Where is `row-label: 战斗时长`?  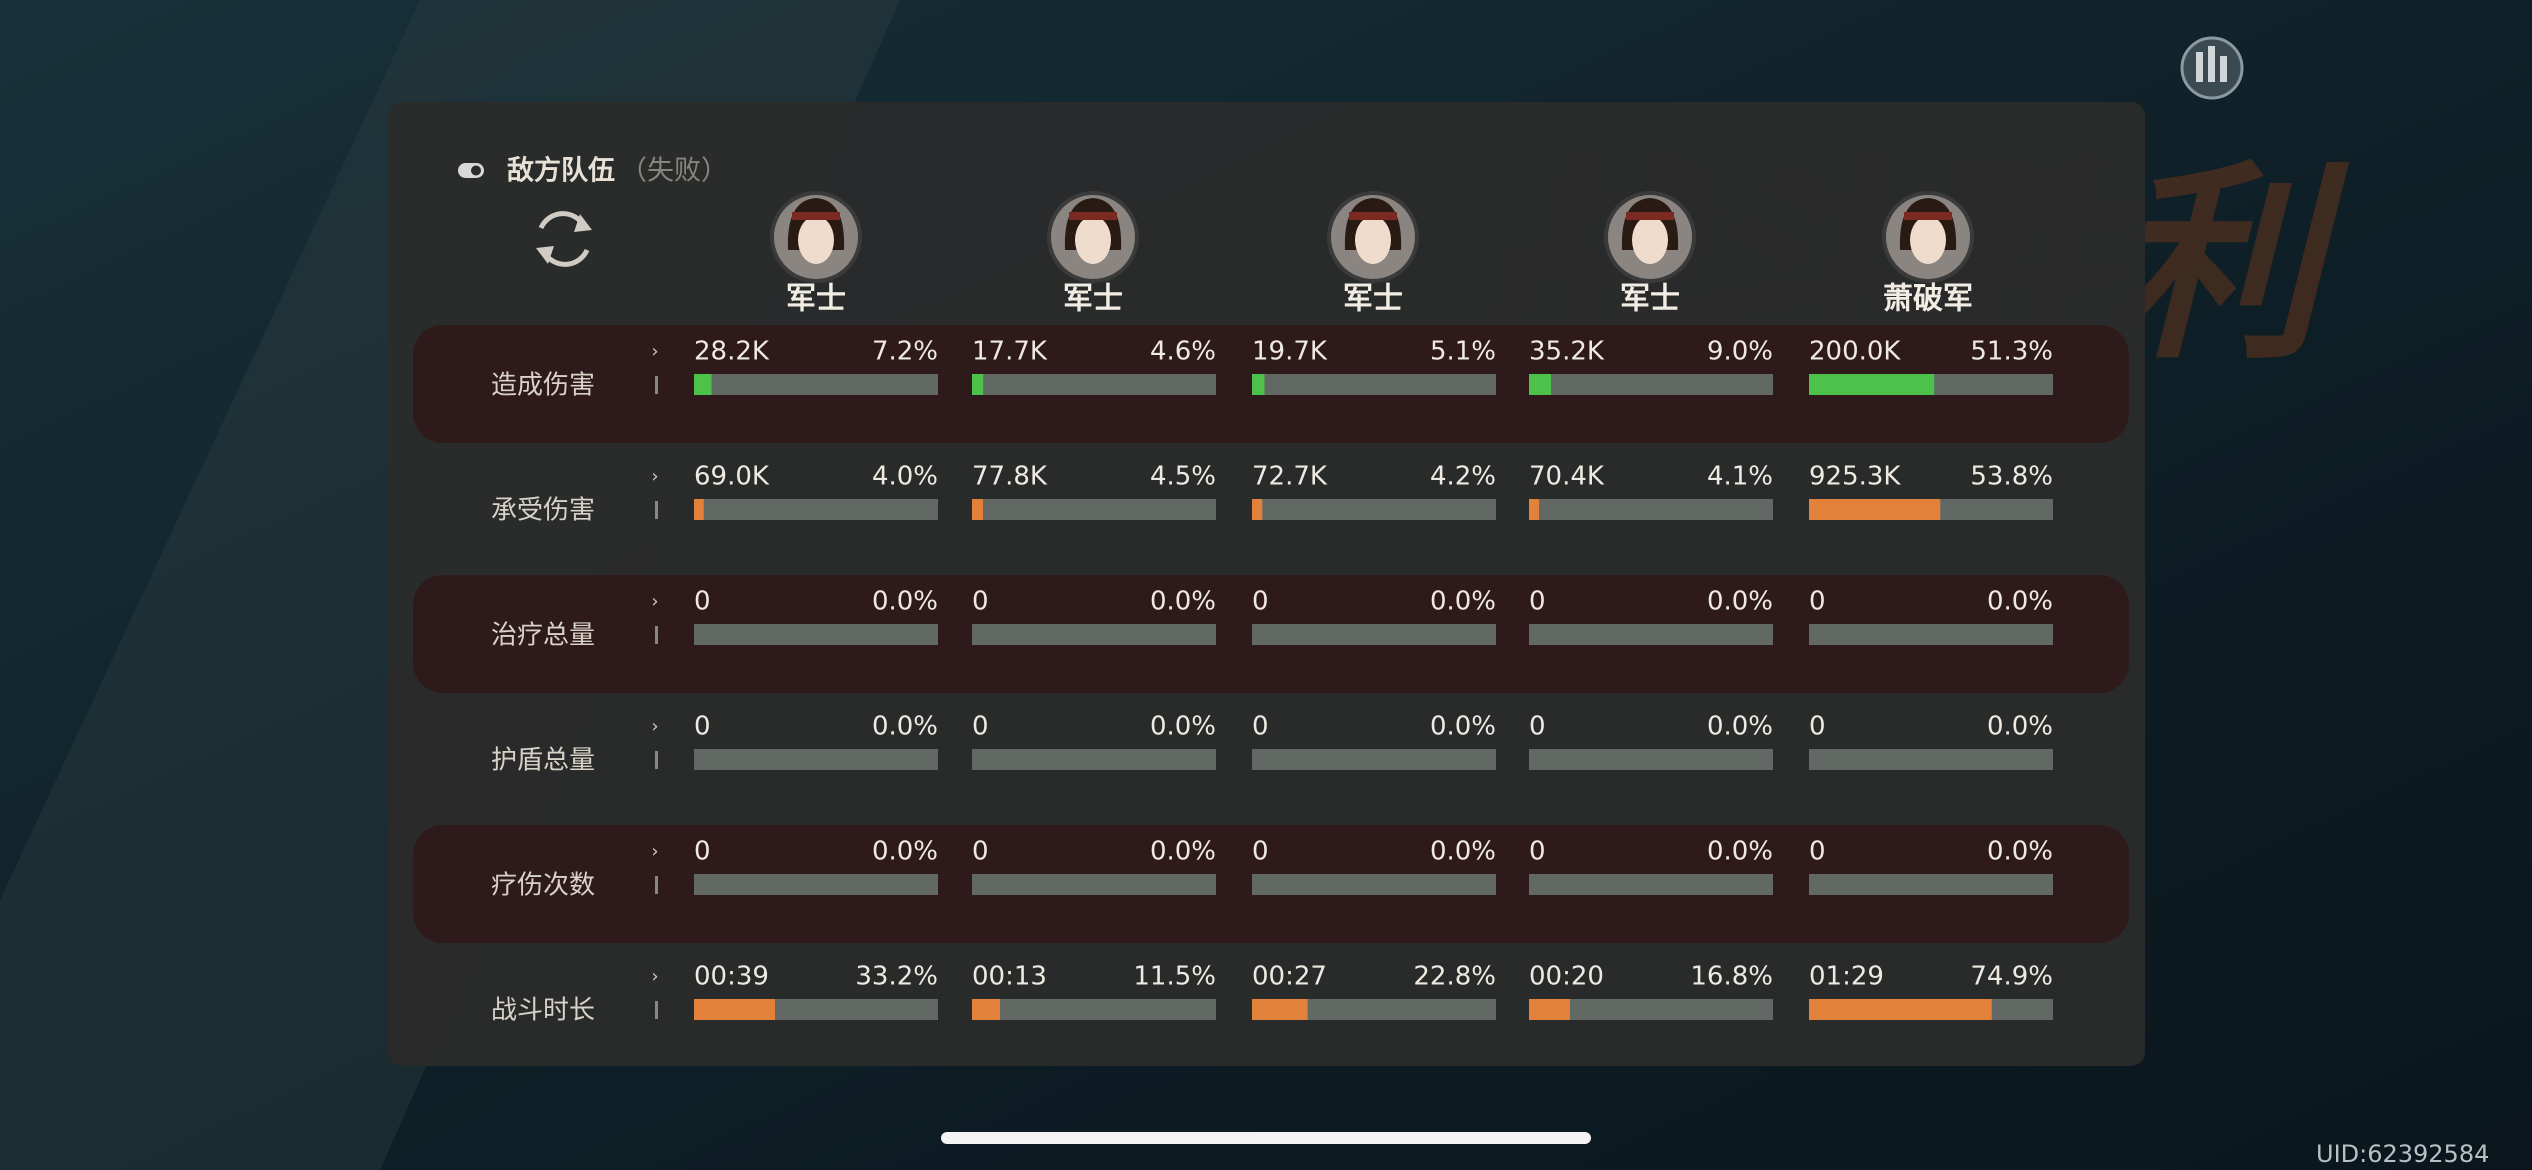 row-label: 战斗时长 is located at coordinates (543, 1011).